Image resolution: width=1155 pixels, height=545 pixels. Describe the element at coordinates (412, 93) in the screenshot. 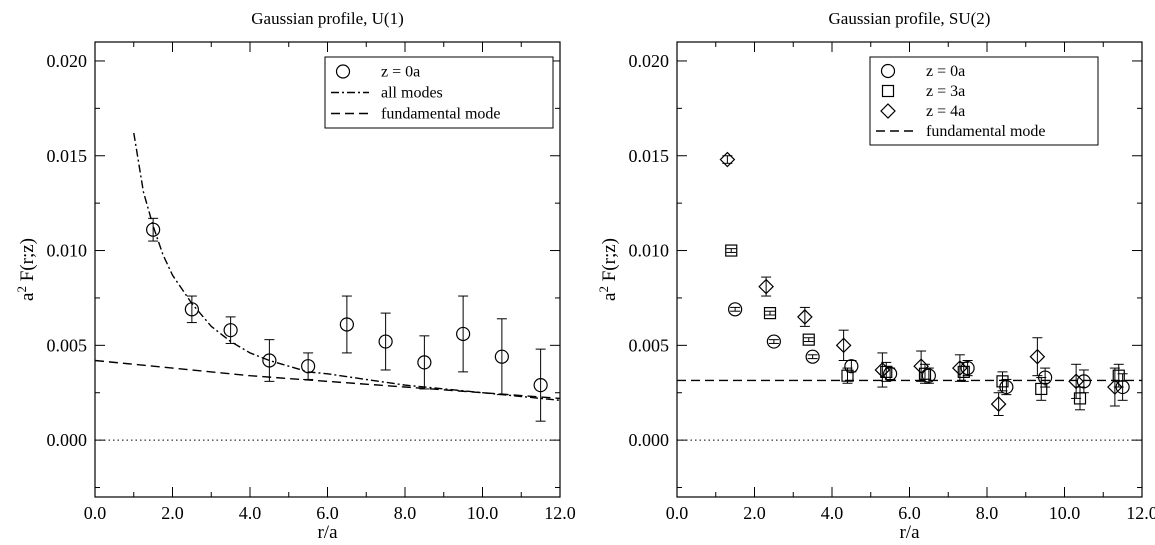

I see `legend-entry-label: all modes` at that location.